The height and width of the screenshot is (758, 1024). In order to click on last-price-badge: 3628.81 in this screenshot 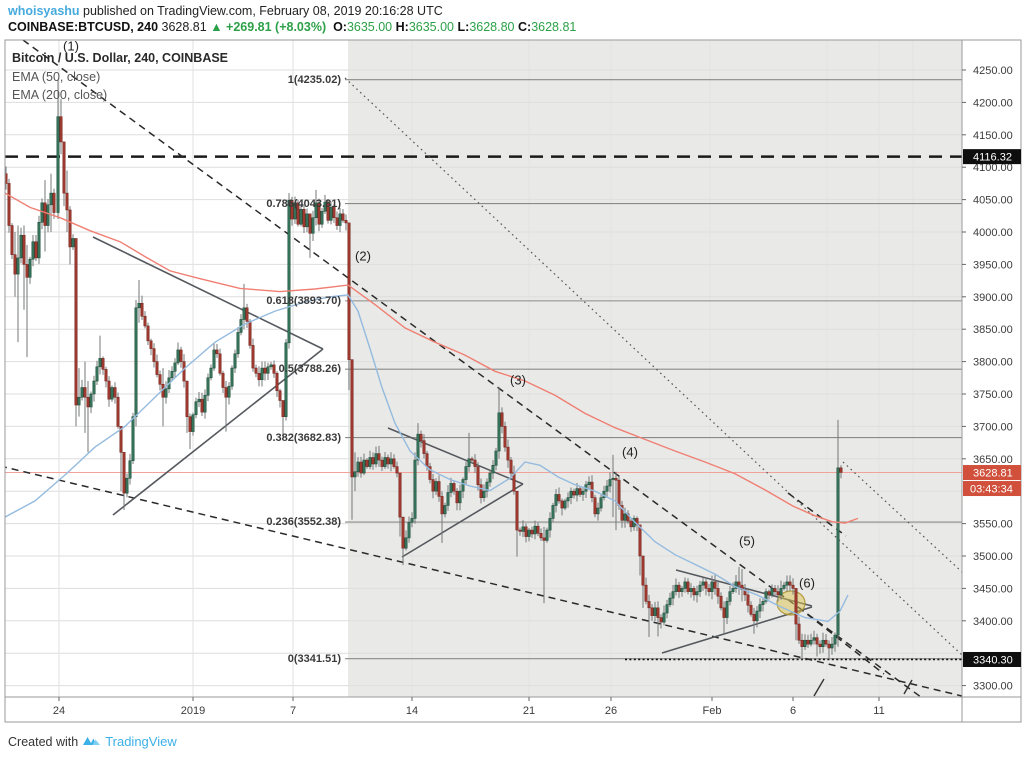, I will do `click(992, 473)`.